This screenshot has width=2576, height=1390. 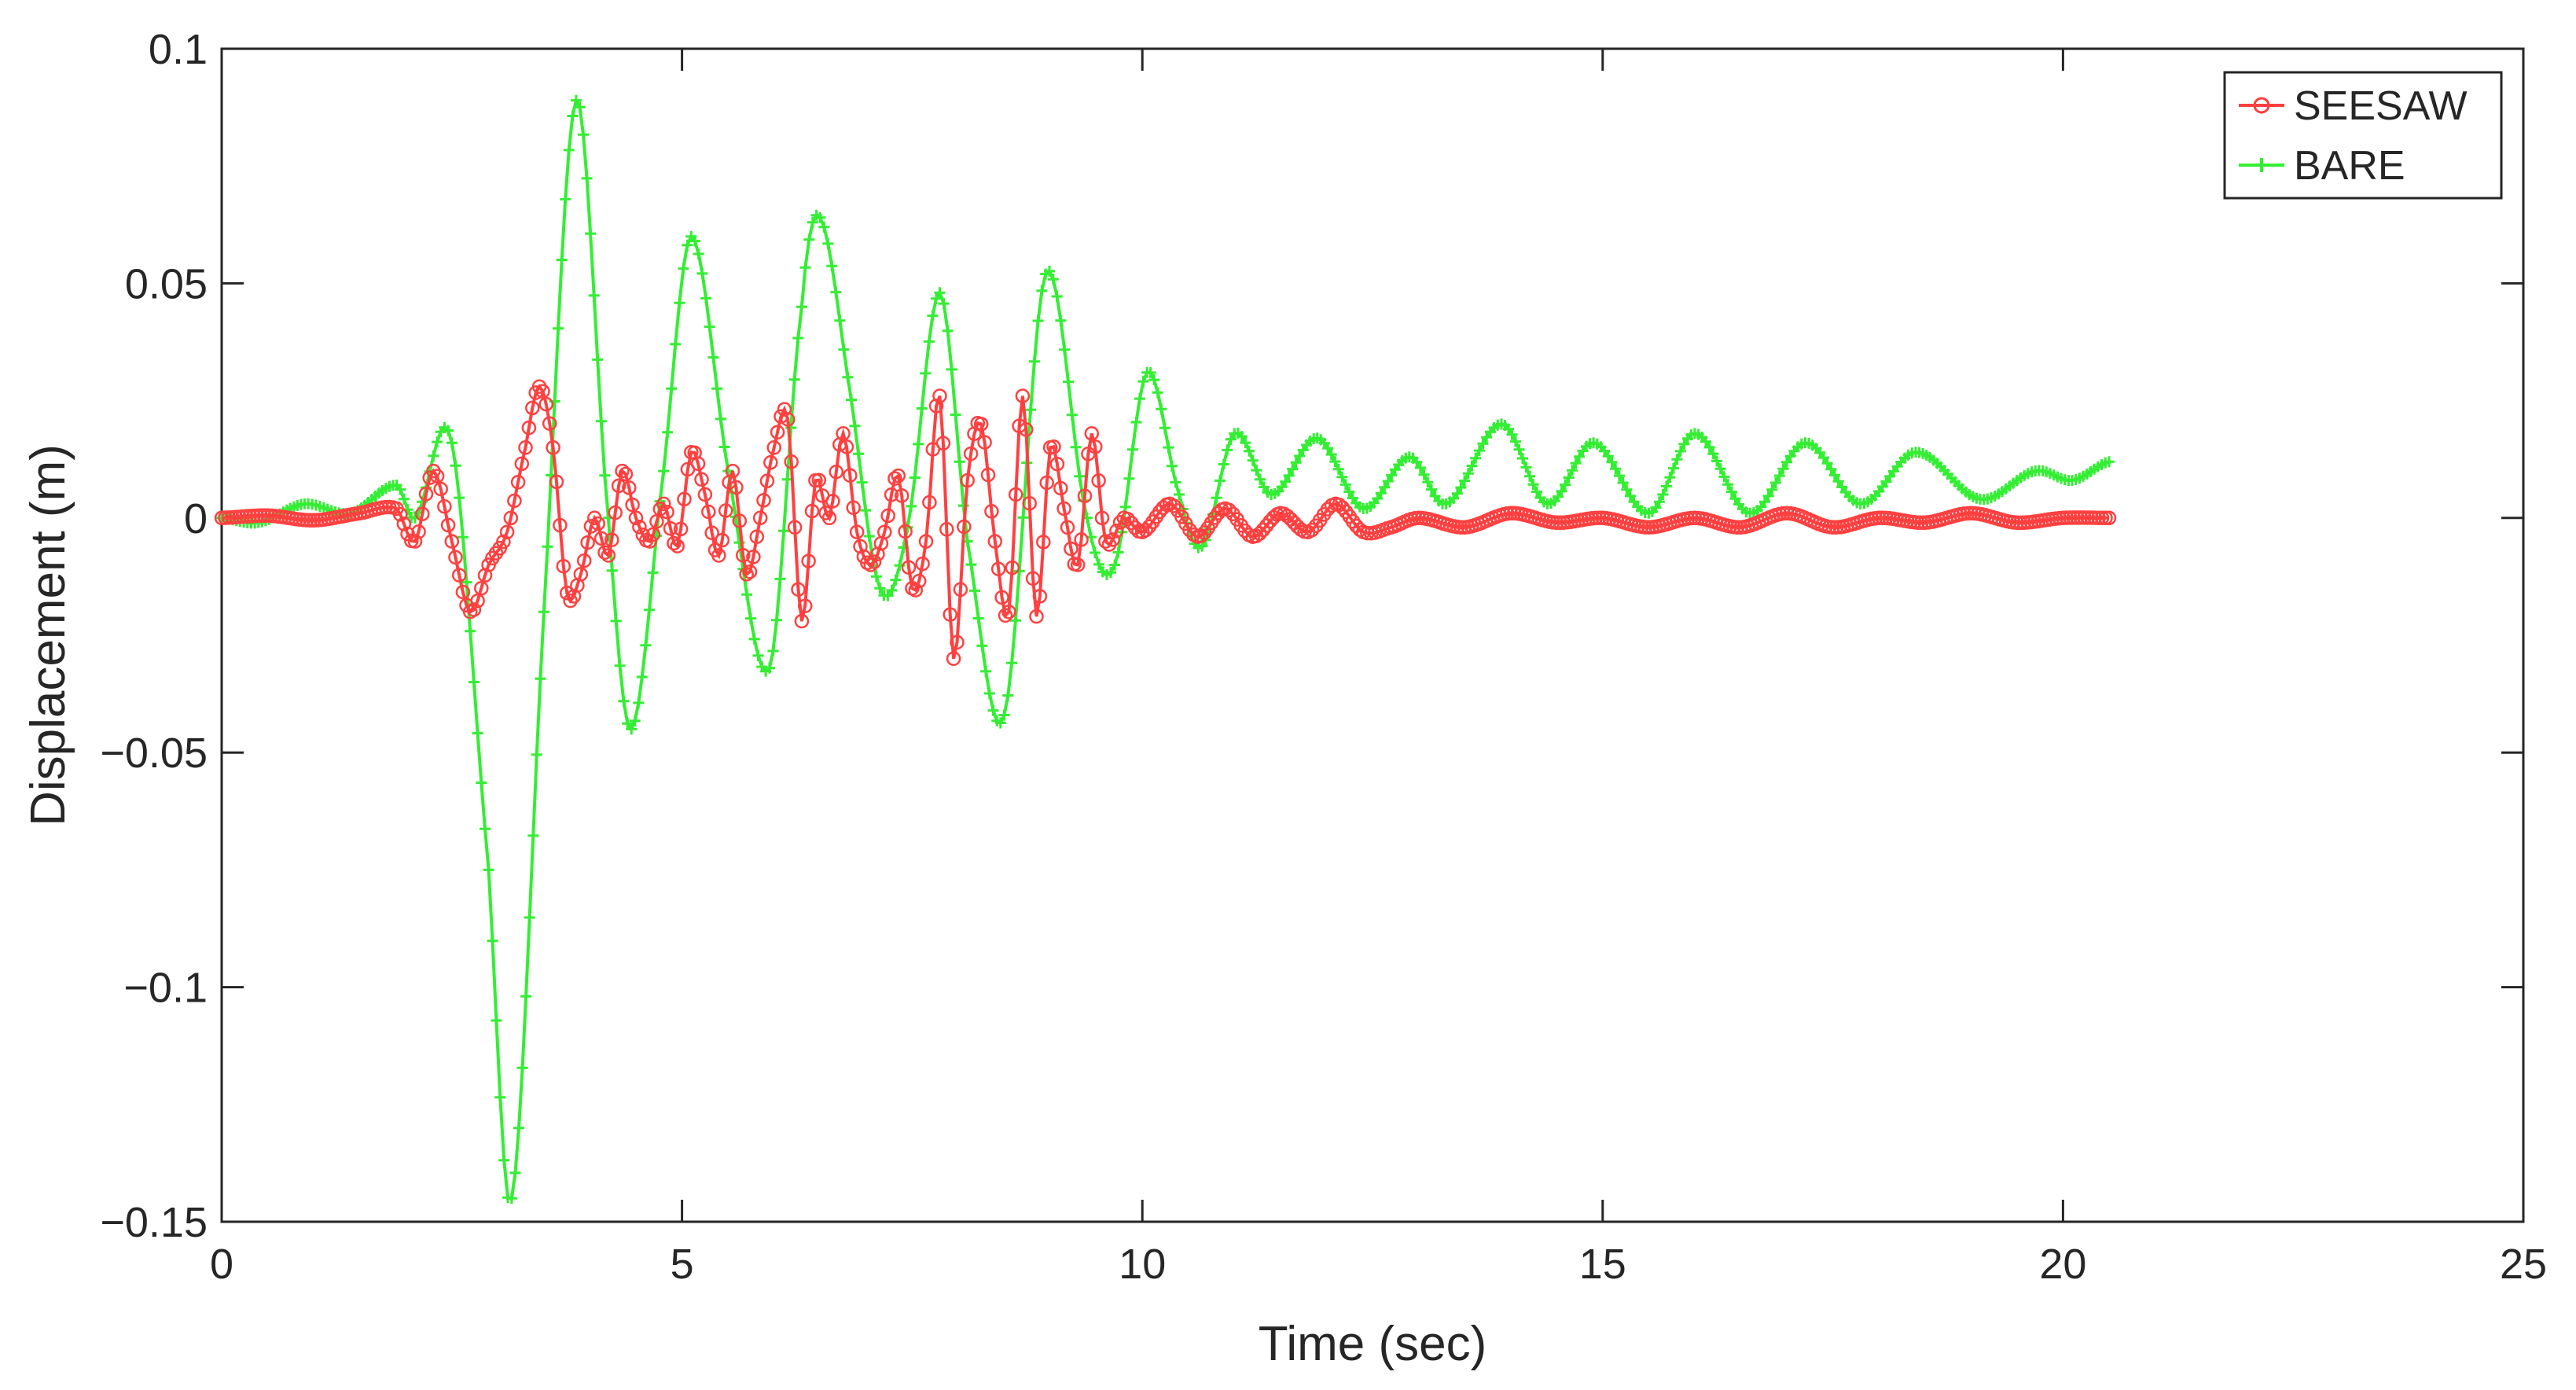 I want to click on y-tick-label: −0.05, so click(x=154, y=753).